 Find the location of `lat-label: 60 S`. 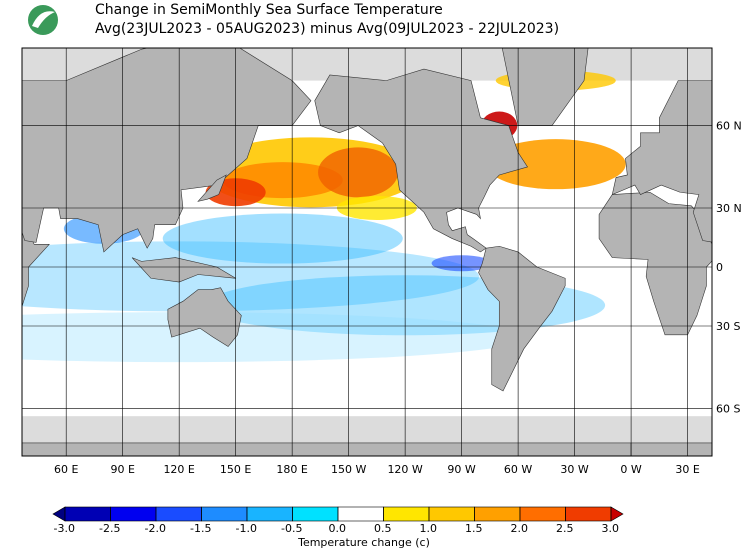

lat-label: 60 S is located at coordinates (728, 408).